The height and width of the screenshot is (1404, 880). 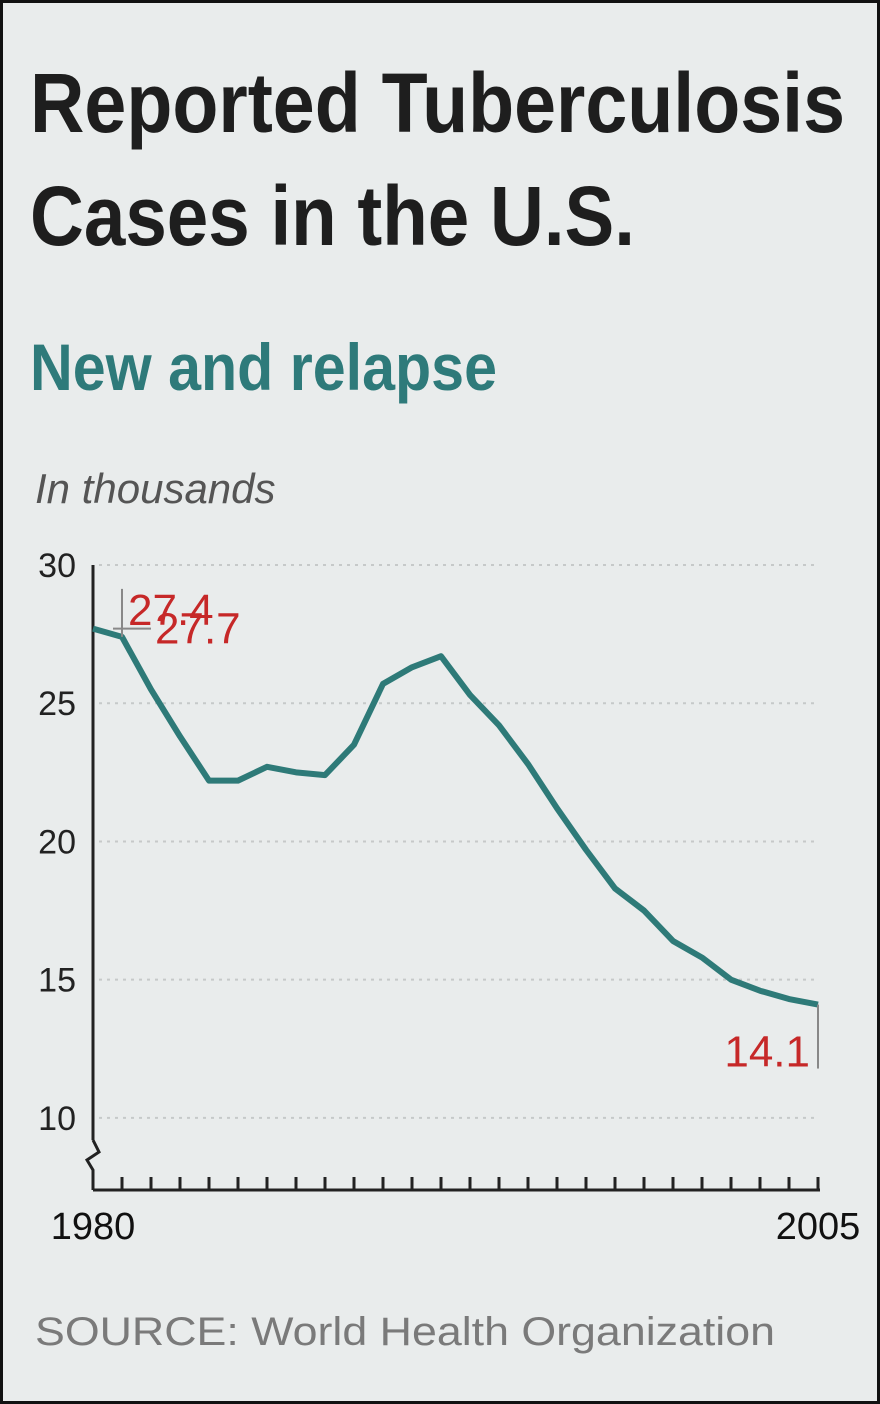 I want to click on source: SOURCE: World Health Organization, so click(x=405, y=1332).